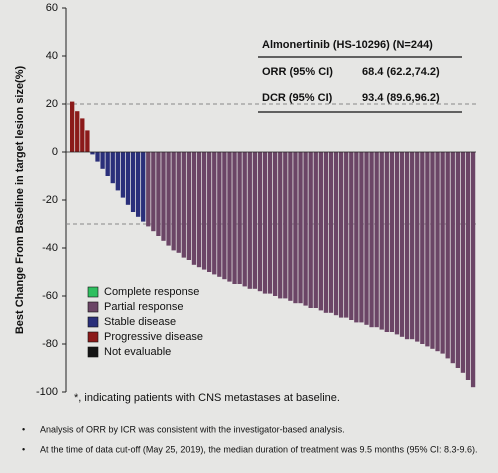  Describe the element at coordinates (297, 72) in the screenshot. I see `table-cell: ORR (95% CI)` at that location.